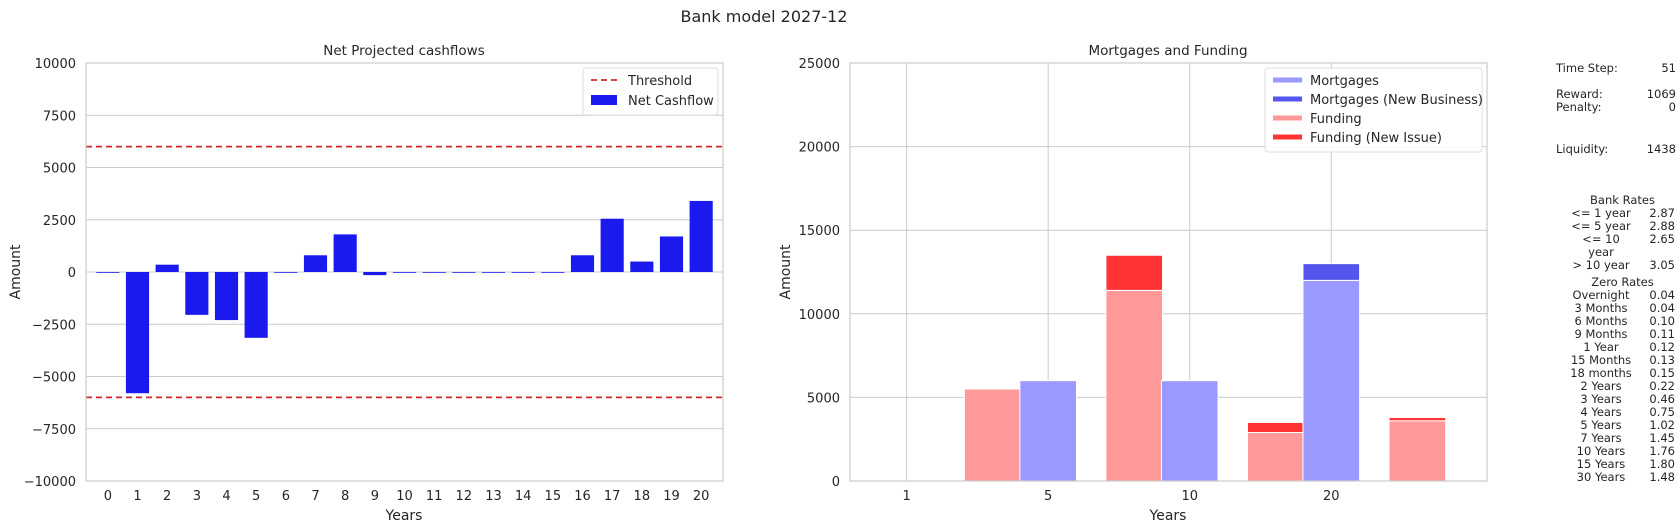 The image size is (1680, 531). What do you see at coordinates (1662, 451) in the screenshot?
I see `zero-rate-value: 1.76` at bounding box center [1662, 451].